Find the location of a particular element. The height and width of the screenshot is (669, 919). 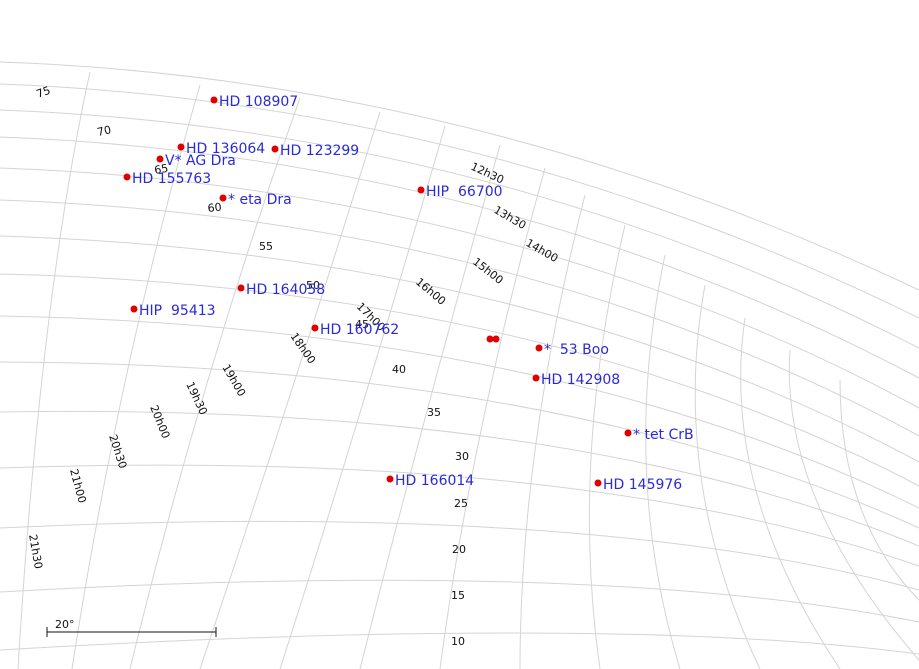

star-label: HD 164058 is located at coordinates (285, 290).